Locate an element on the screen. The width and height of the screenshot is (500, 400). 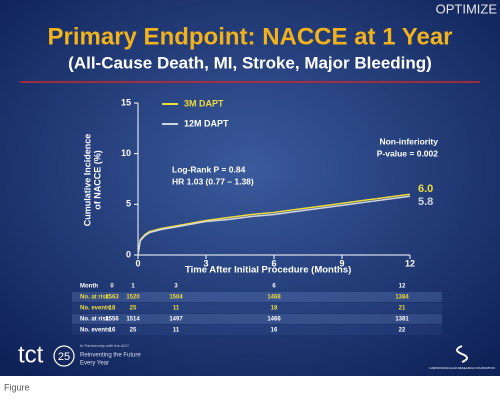
logo: OPTIMIZE is located at coordinates (467, 8).